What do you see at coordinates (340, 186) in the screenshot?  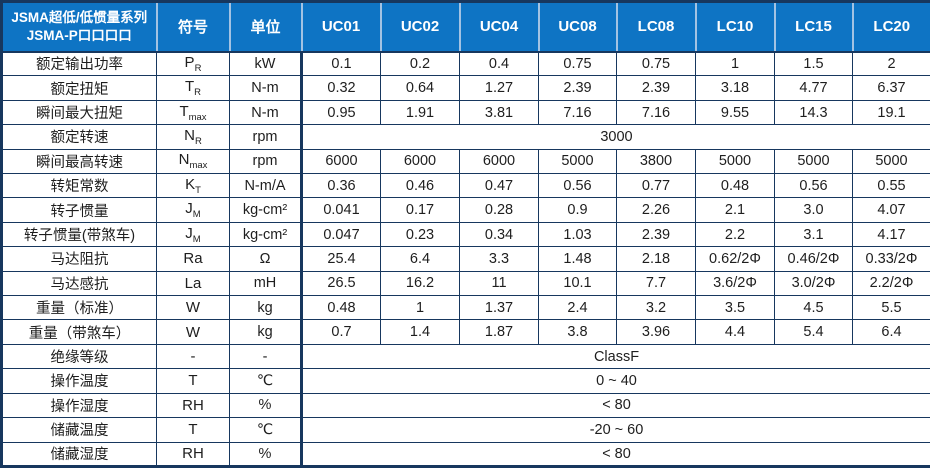 I see `value-cell: 0.36` at bounding box center [340, 186].